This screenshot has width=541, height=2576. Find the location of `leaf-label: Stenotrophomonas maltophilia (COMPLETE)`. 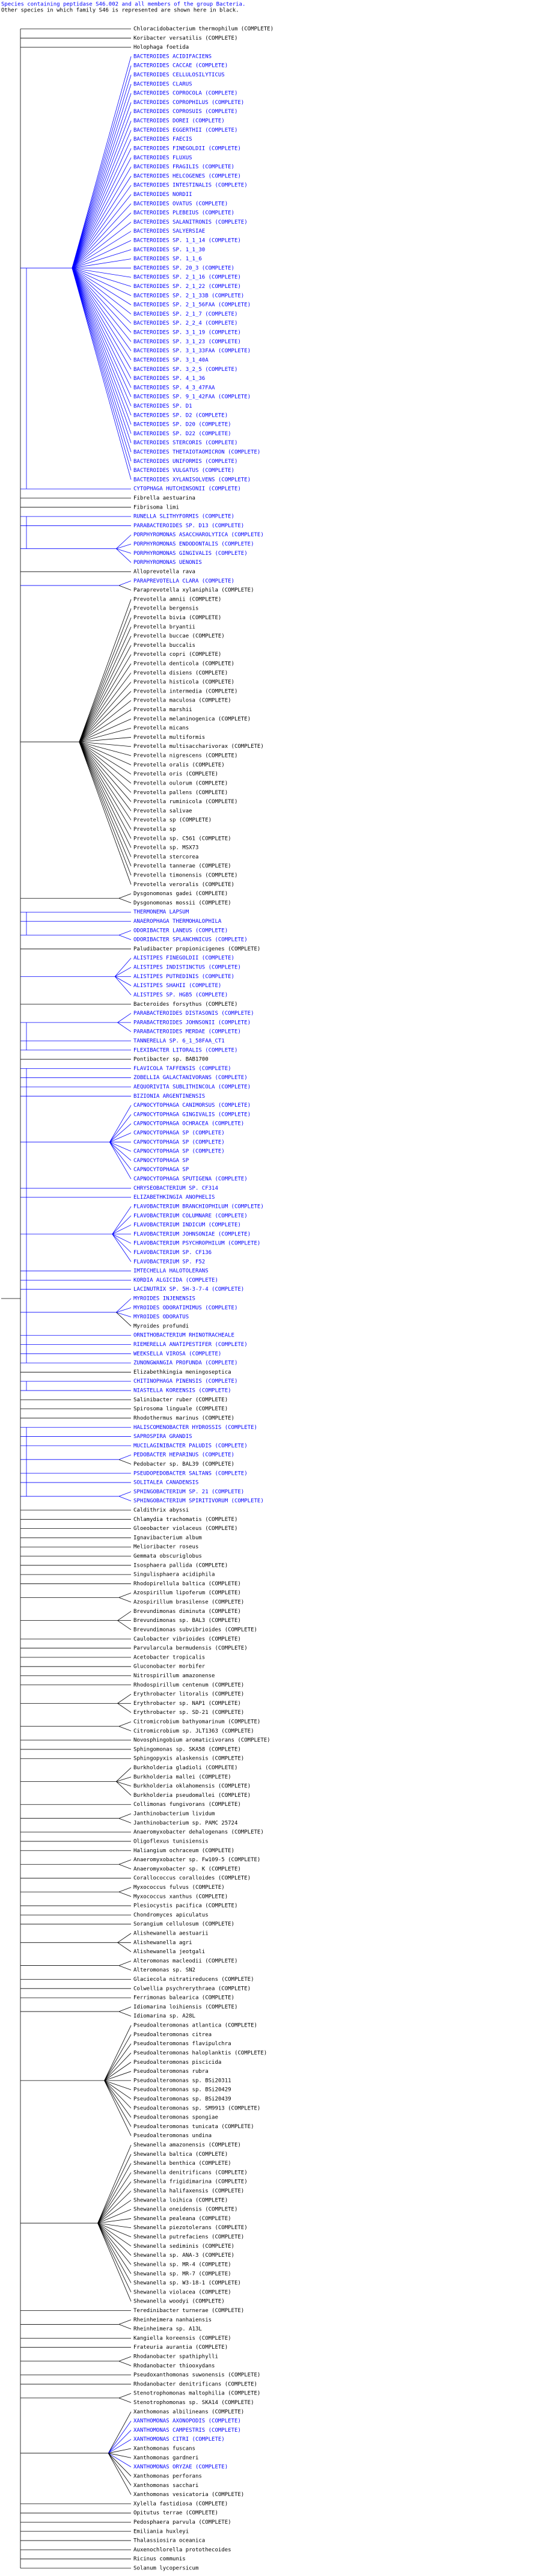

leaf-label: Stenotrophomonas maltophilia (COMPLETE) is located at coordinates (196, 2394).